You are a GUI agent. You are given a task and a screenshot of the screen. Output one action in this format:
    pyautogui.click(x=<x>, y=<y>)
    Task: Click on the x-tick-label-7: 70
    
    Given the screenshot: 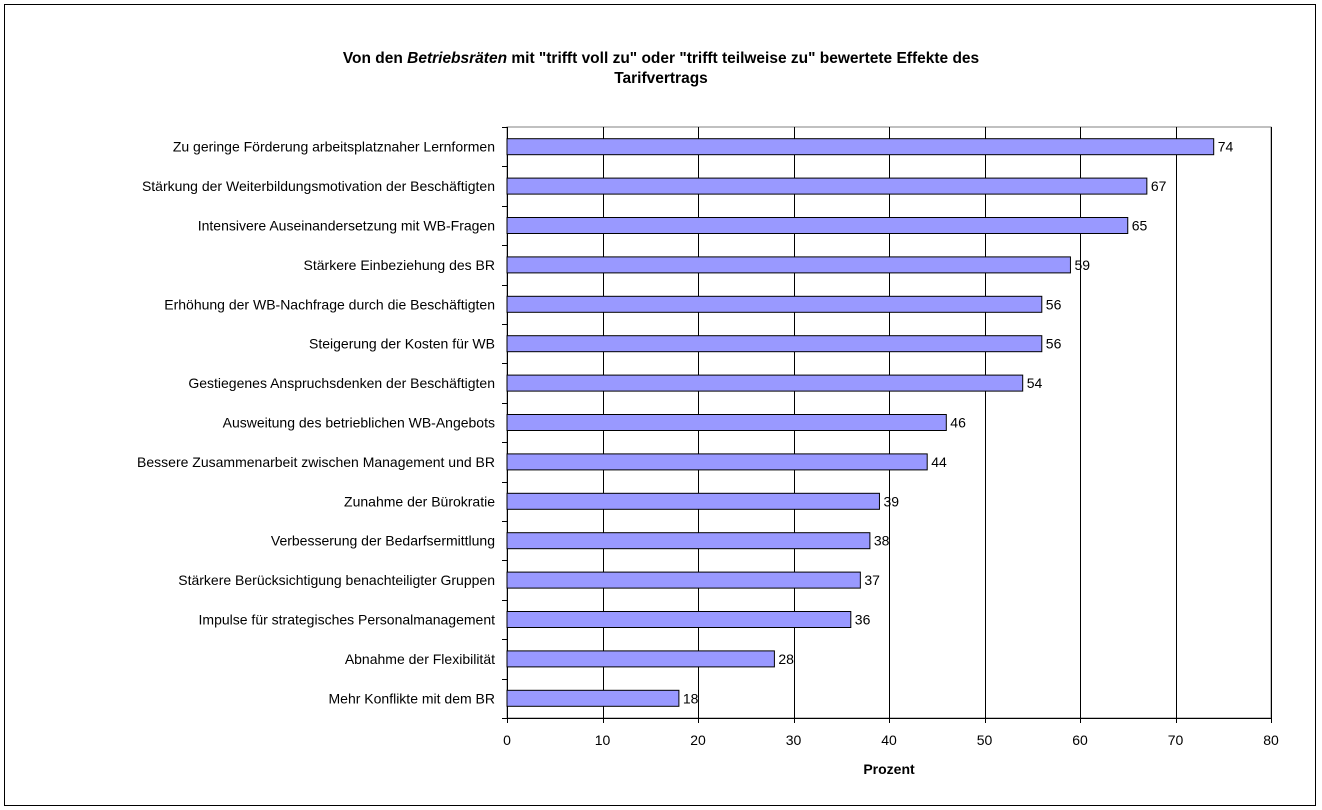 What is the action you would take?
    pyautogui.click(x=1176, y=740)
    